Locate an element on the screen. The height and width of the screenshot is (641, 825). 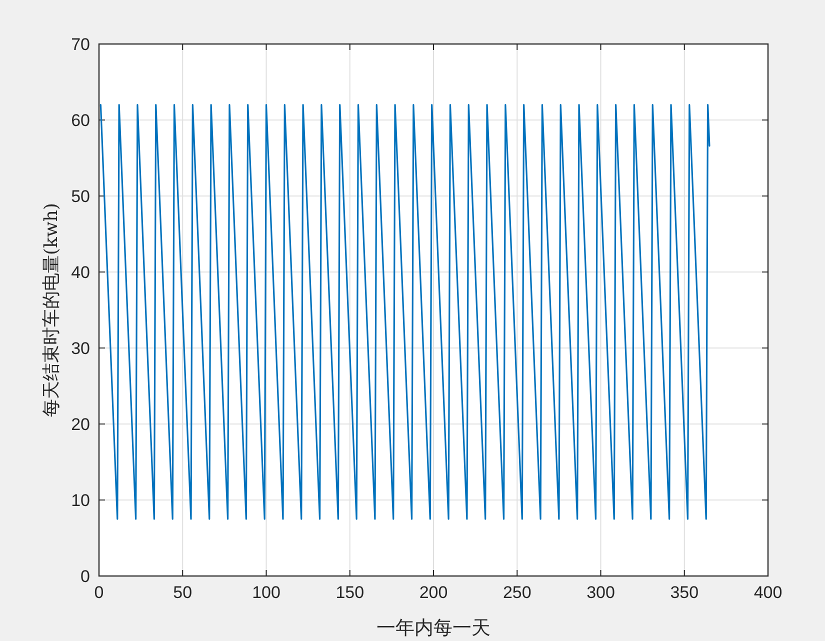
y-tick-label: 50 is located at coordinates (80, 196).